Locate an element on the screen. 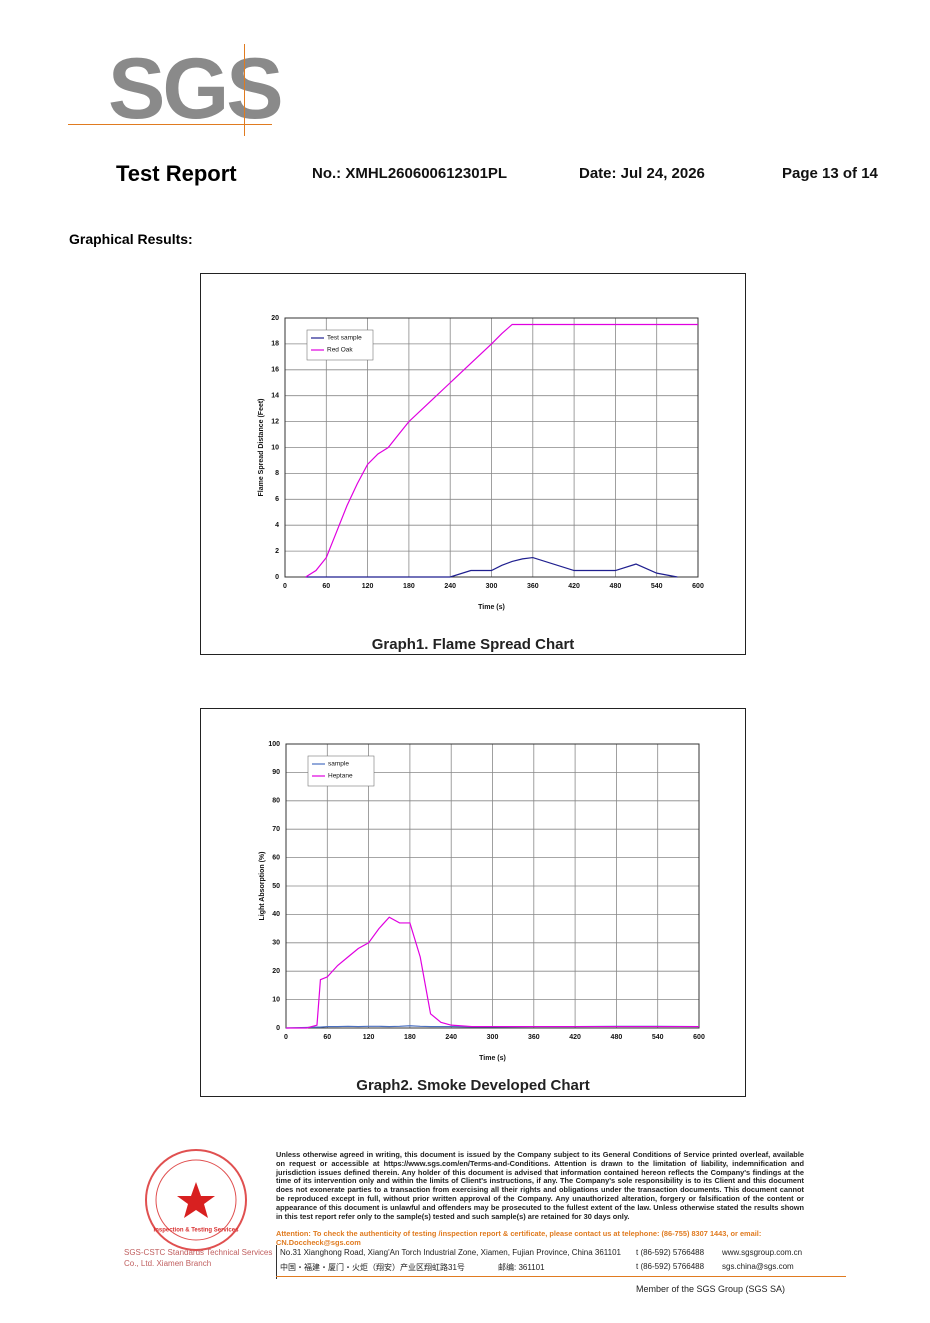 Image resolution: width=930 pixels, height=1323 pixels. address-rule is located at coordinates (276, 1262).